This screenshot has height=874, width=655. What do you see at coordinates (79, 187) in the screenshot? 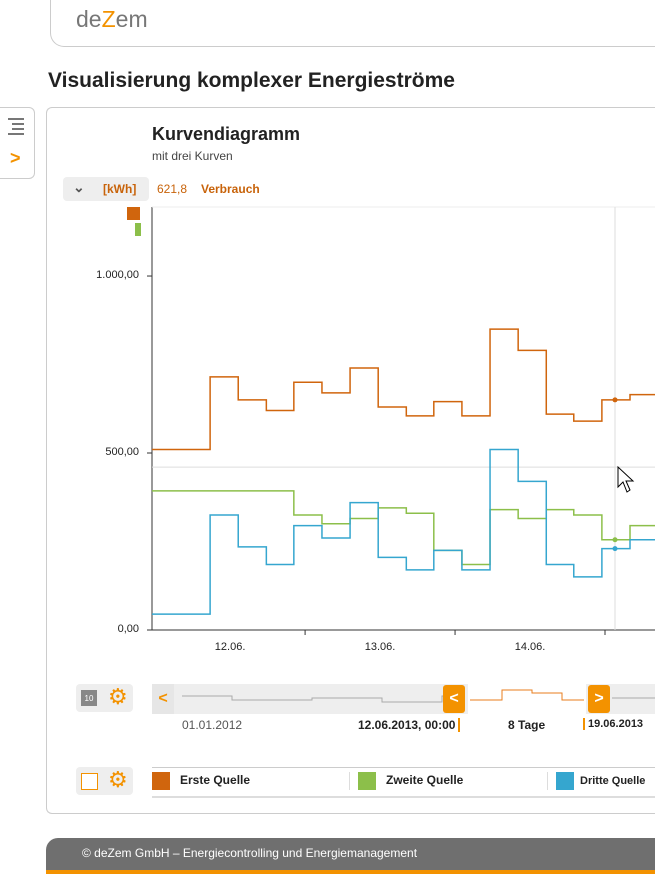
I see `chevron-down-icon: ⌄` at bounding box center [79, 187].